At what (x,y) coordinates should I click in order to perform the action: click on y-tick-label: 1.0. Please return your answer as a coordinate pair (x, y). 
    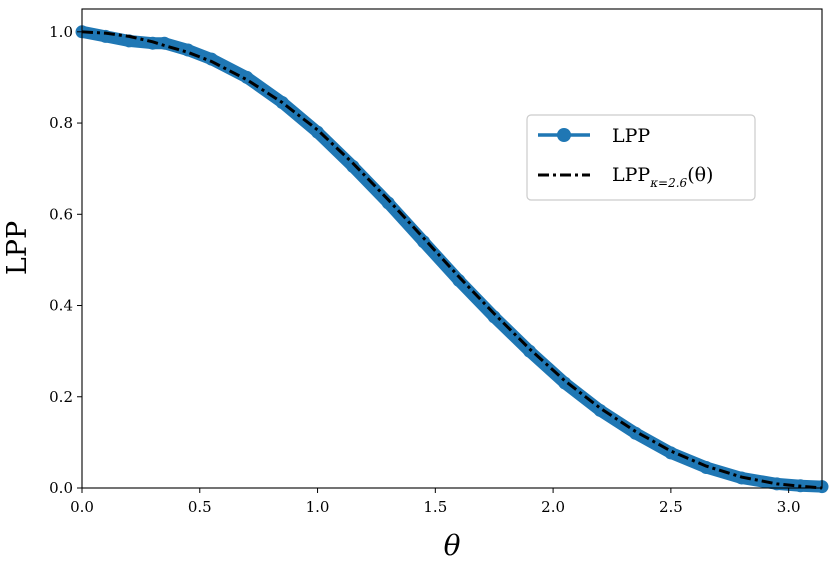
    Looking at the image, I should click on (61, 32).